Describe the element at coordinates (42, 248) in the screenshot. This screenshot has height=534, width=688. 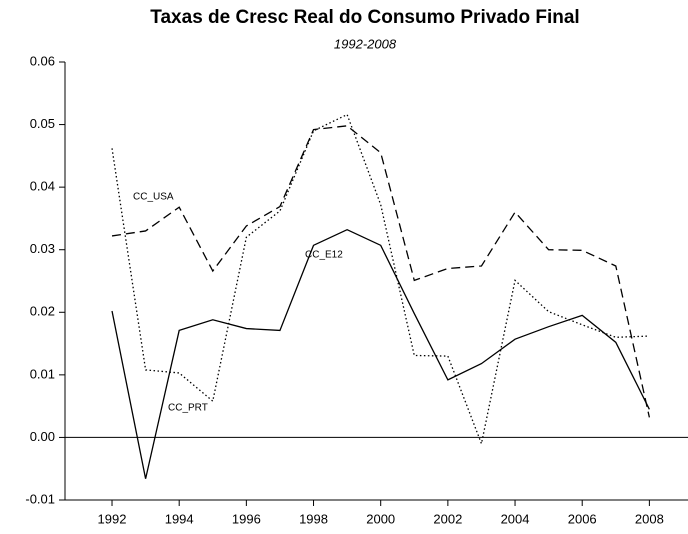
I see `y-tick-label: 0.03` at that location.